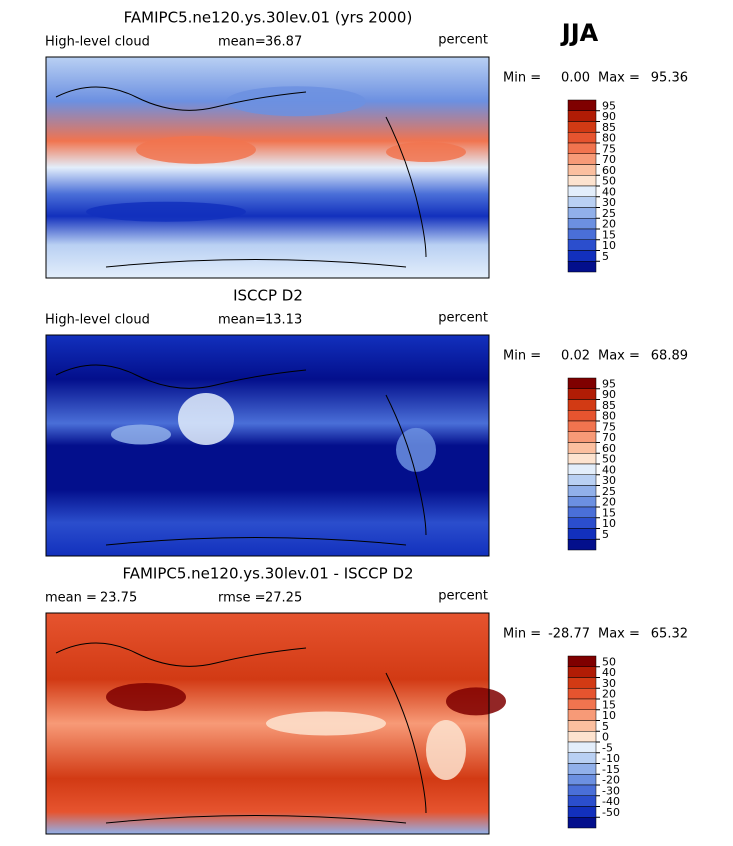  I want to click on left-value: 23.75, so click(118, 598).